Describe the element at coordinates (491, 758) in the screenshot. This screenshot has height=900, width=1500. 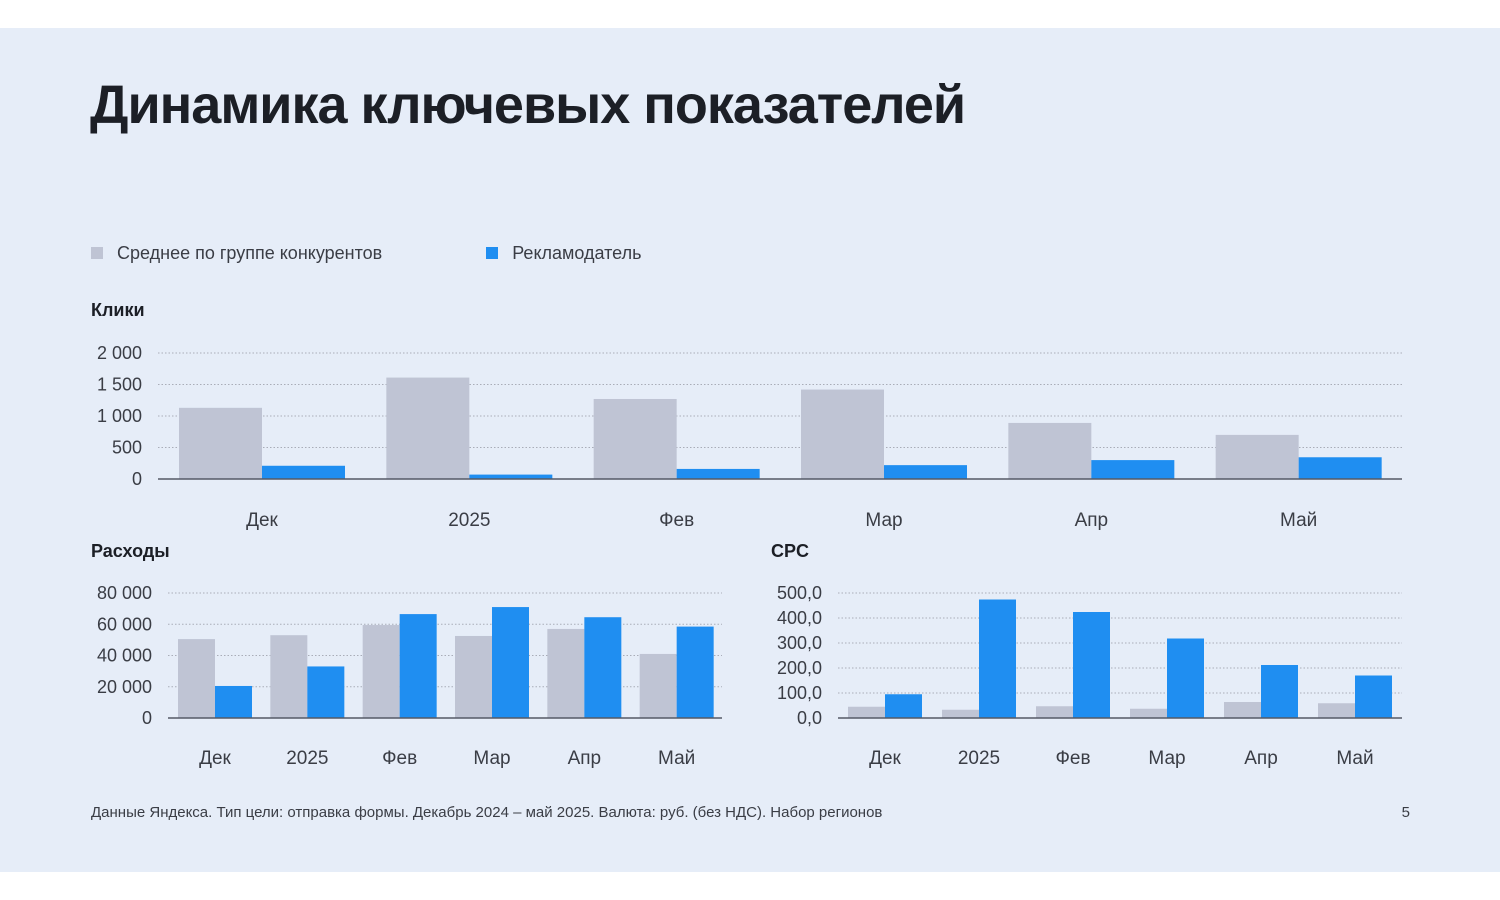
I see `spend-category-label: Мар` at that location.